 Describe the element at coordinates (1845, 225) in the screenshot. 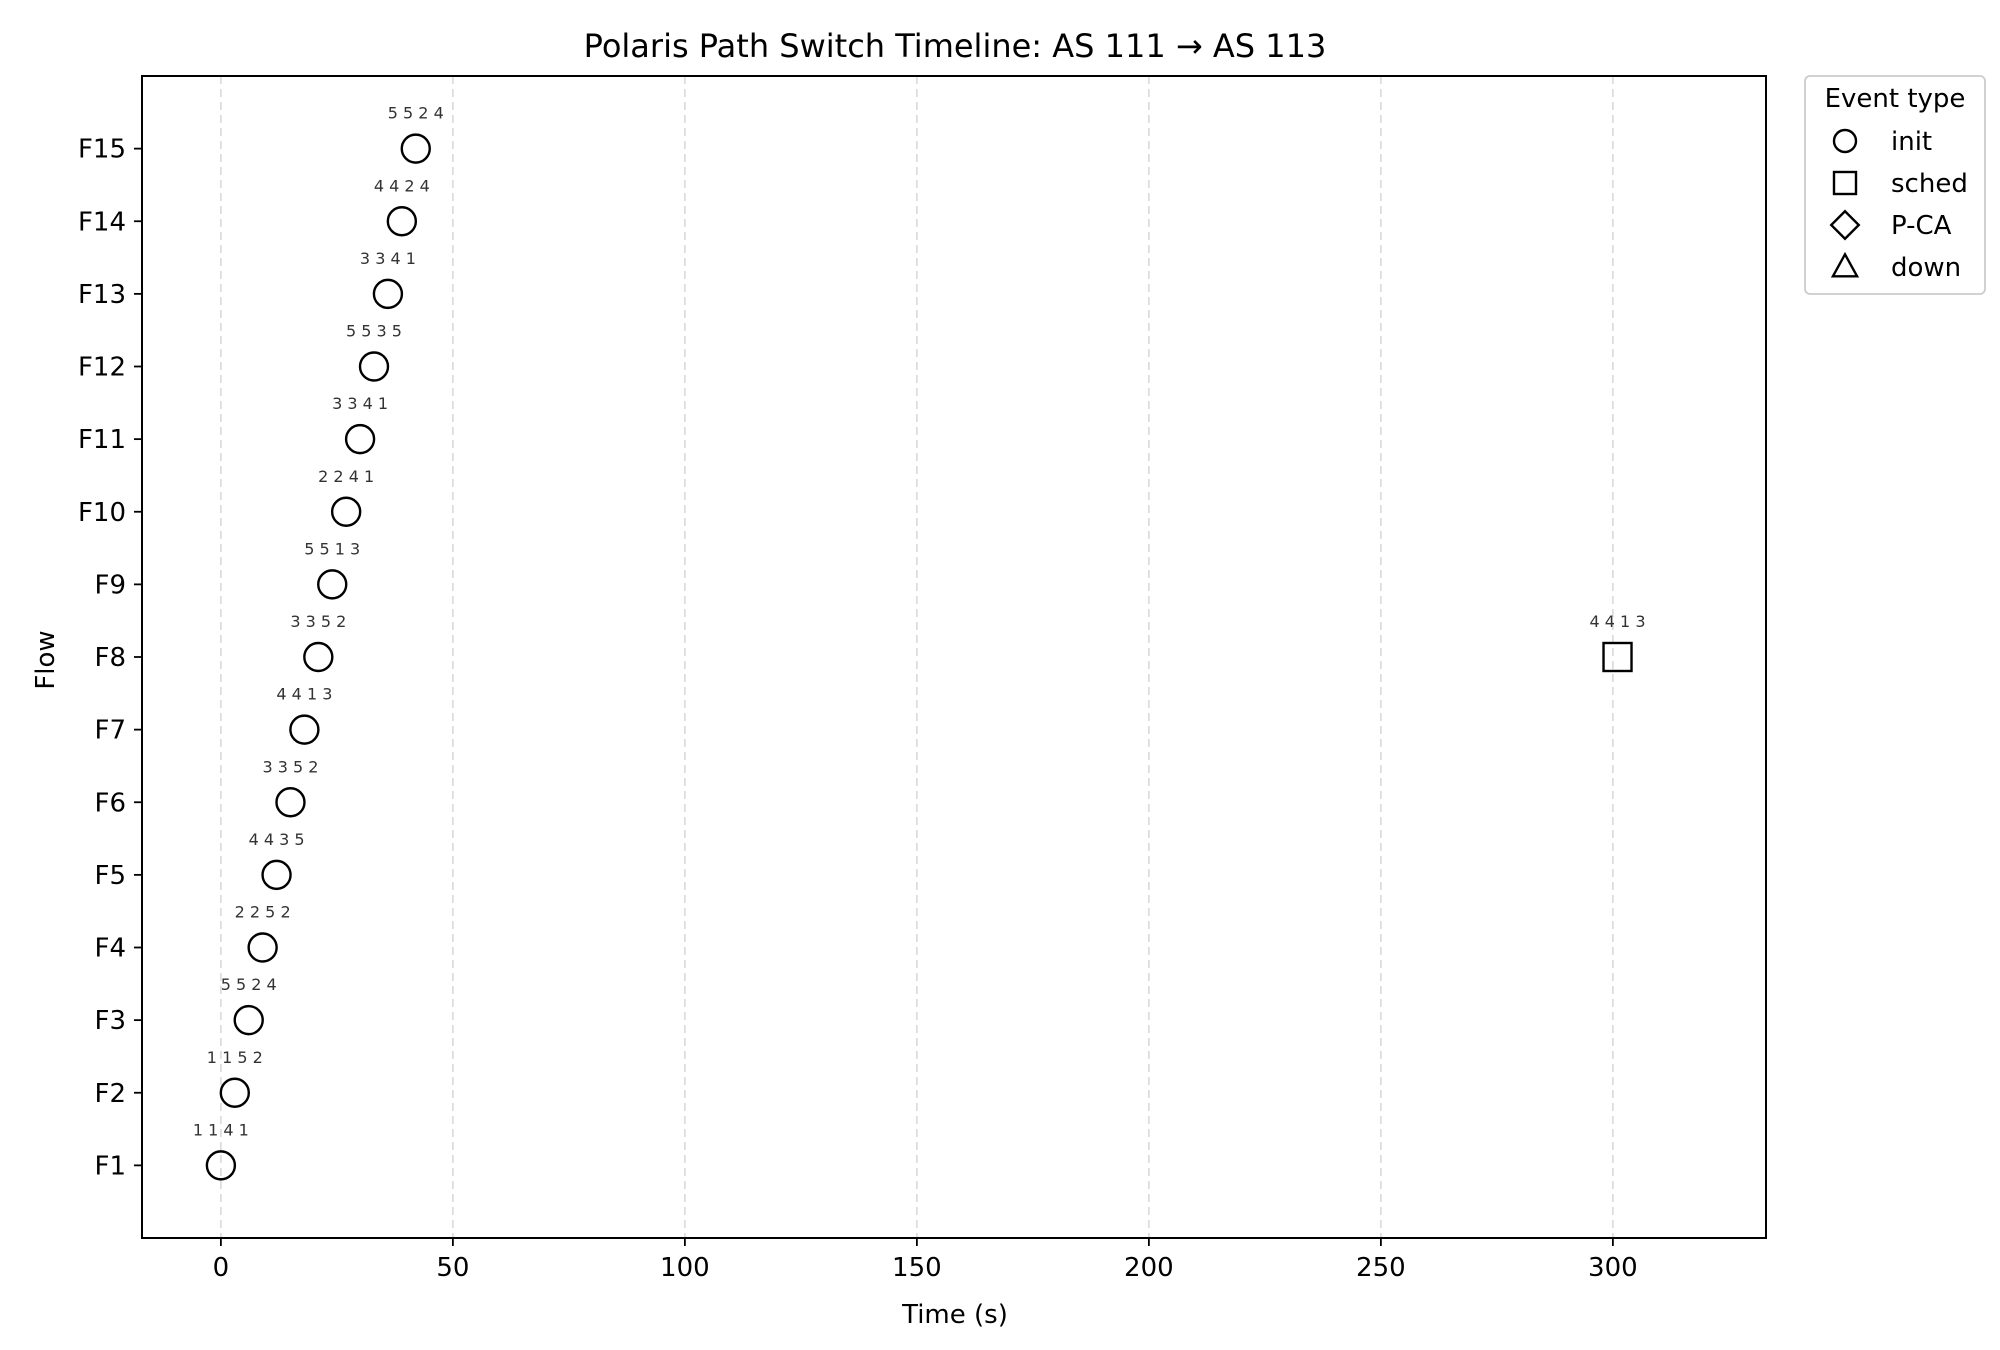

I see `legend-marker-p-ca` at that location.